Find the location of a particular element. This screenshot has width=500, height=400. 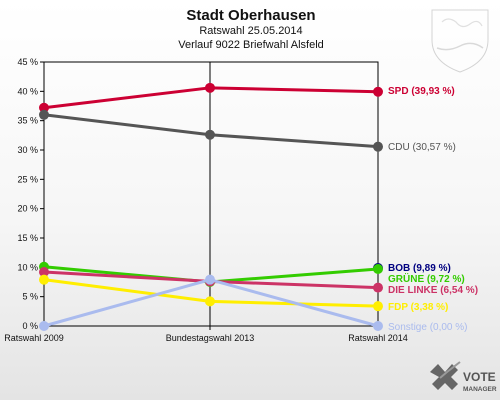

chart-subtitle-district: Verlauf 9022 Briefwahl Alsfeld is located at coordinates (251, 45).